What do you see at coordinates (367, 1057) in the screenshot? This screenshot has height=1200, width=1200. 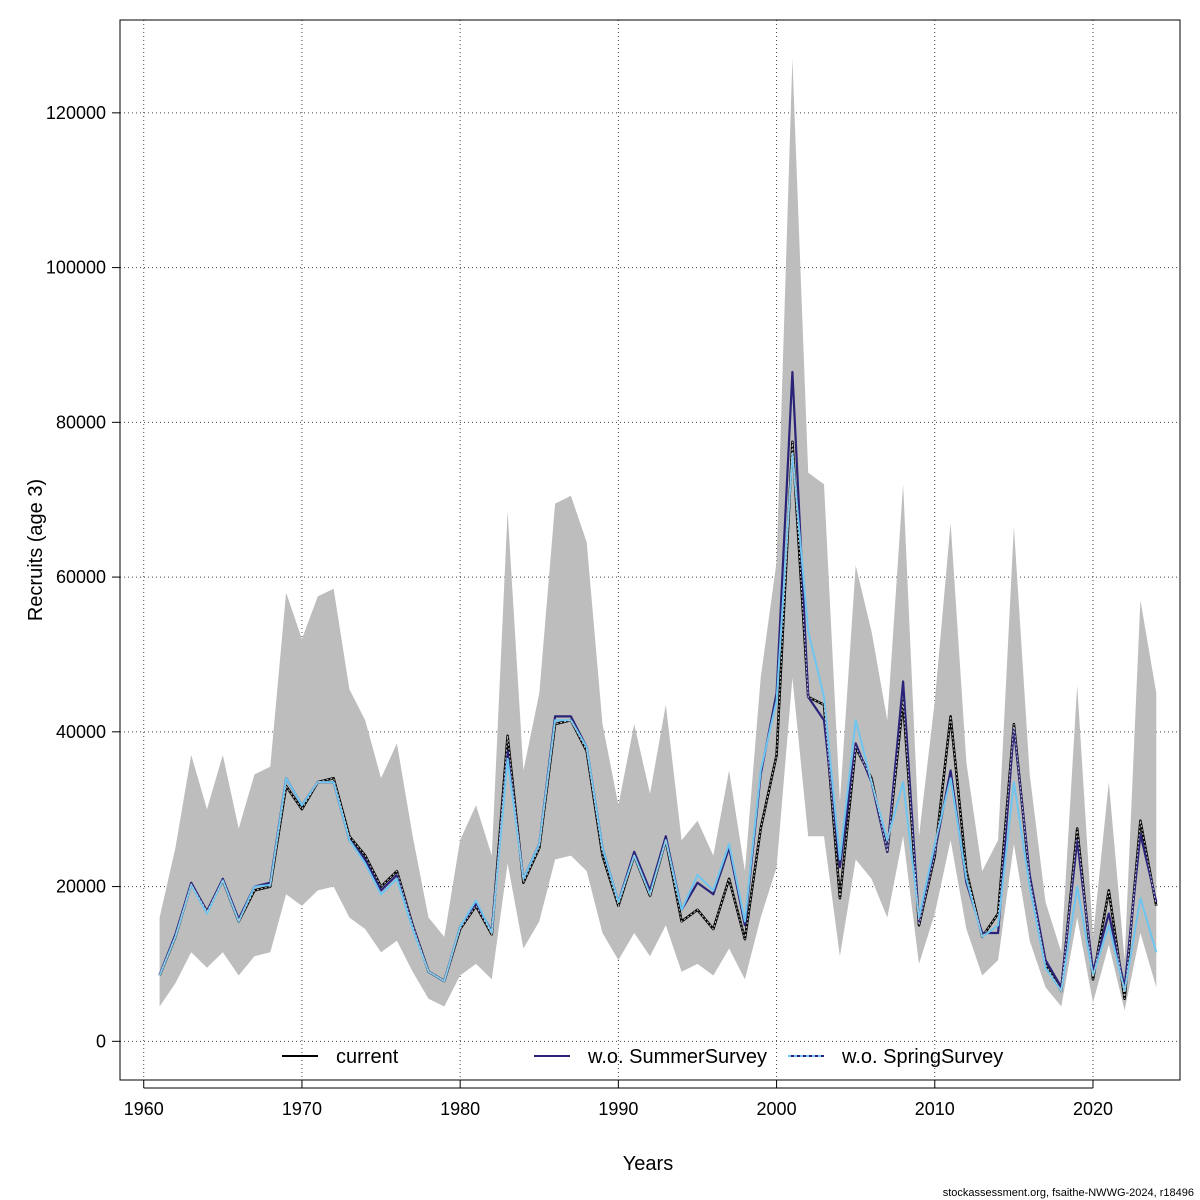 I see `legend-label-current: current` at bounding box center [367, 1057].